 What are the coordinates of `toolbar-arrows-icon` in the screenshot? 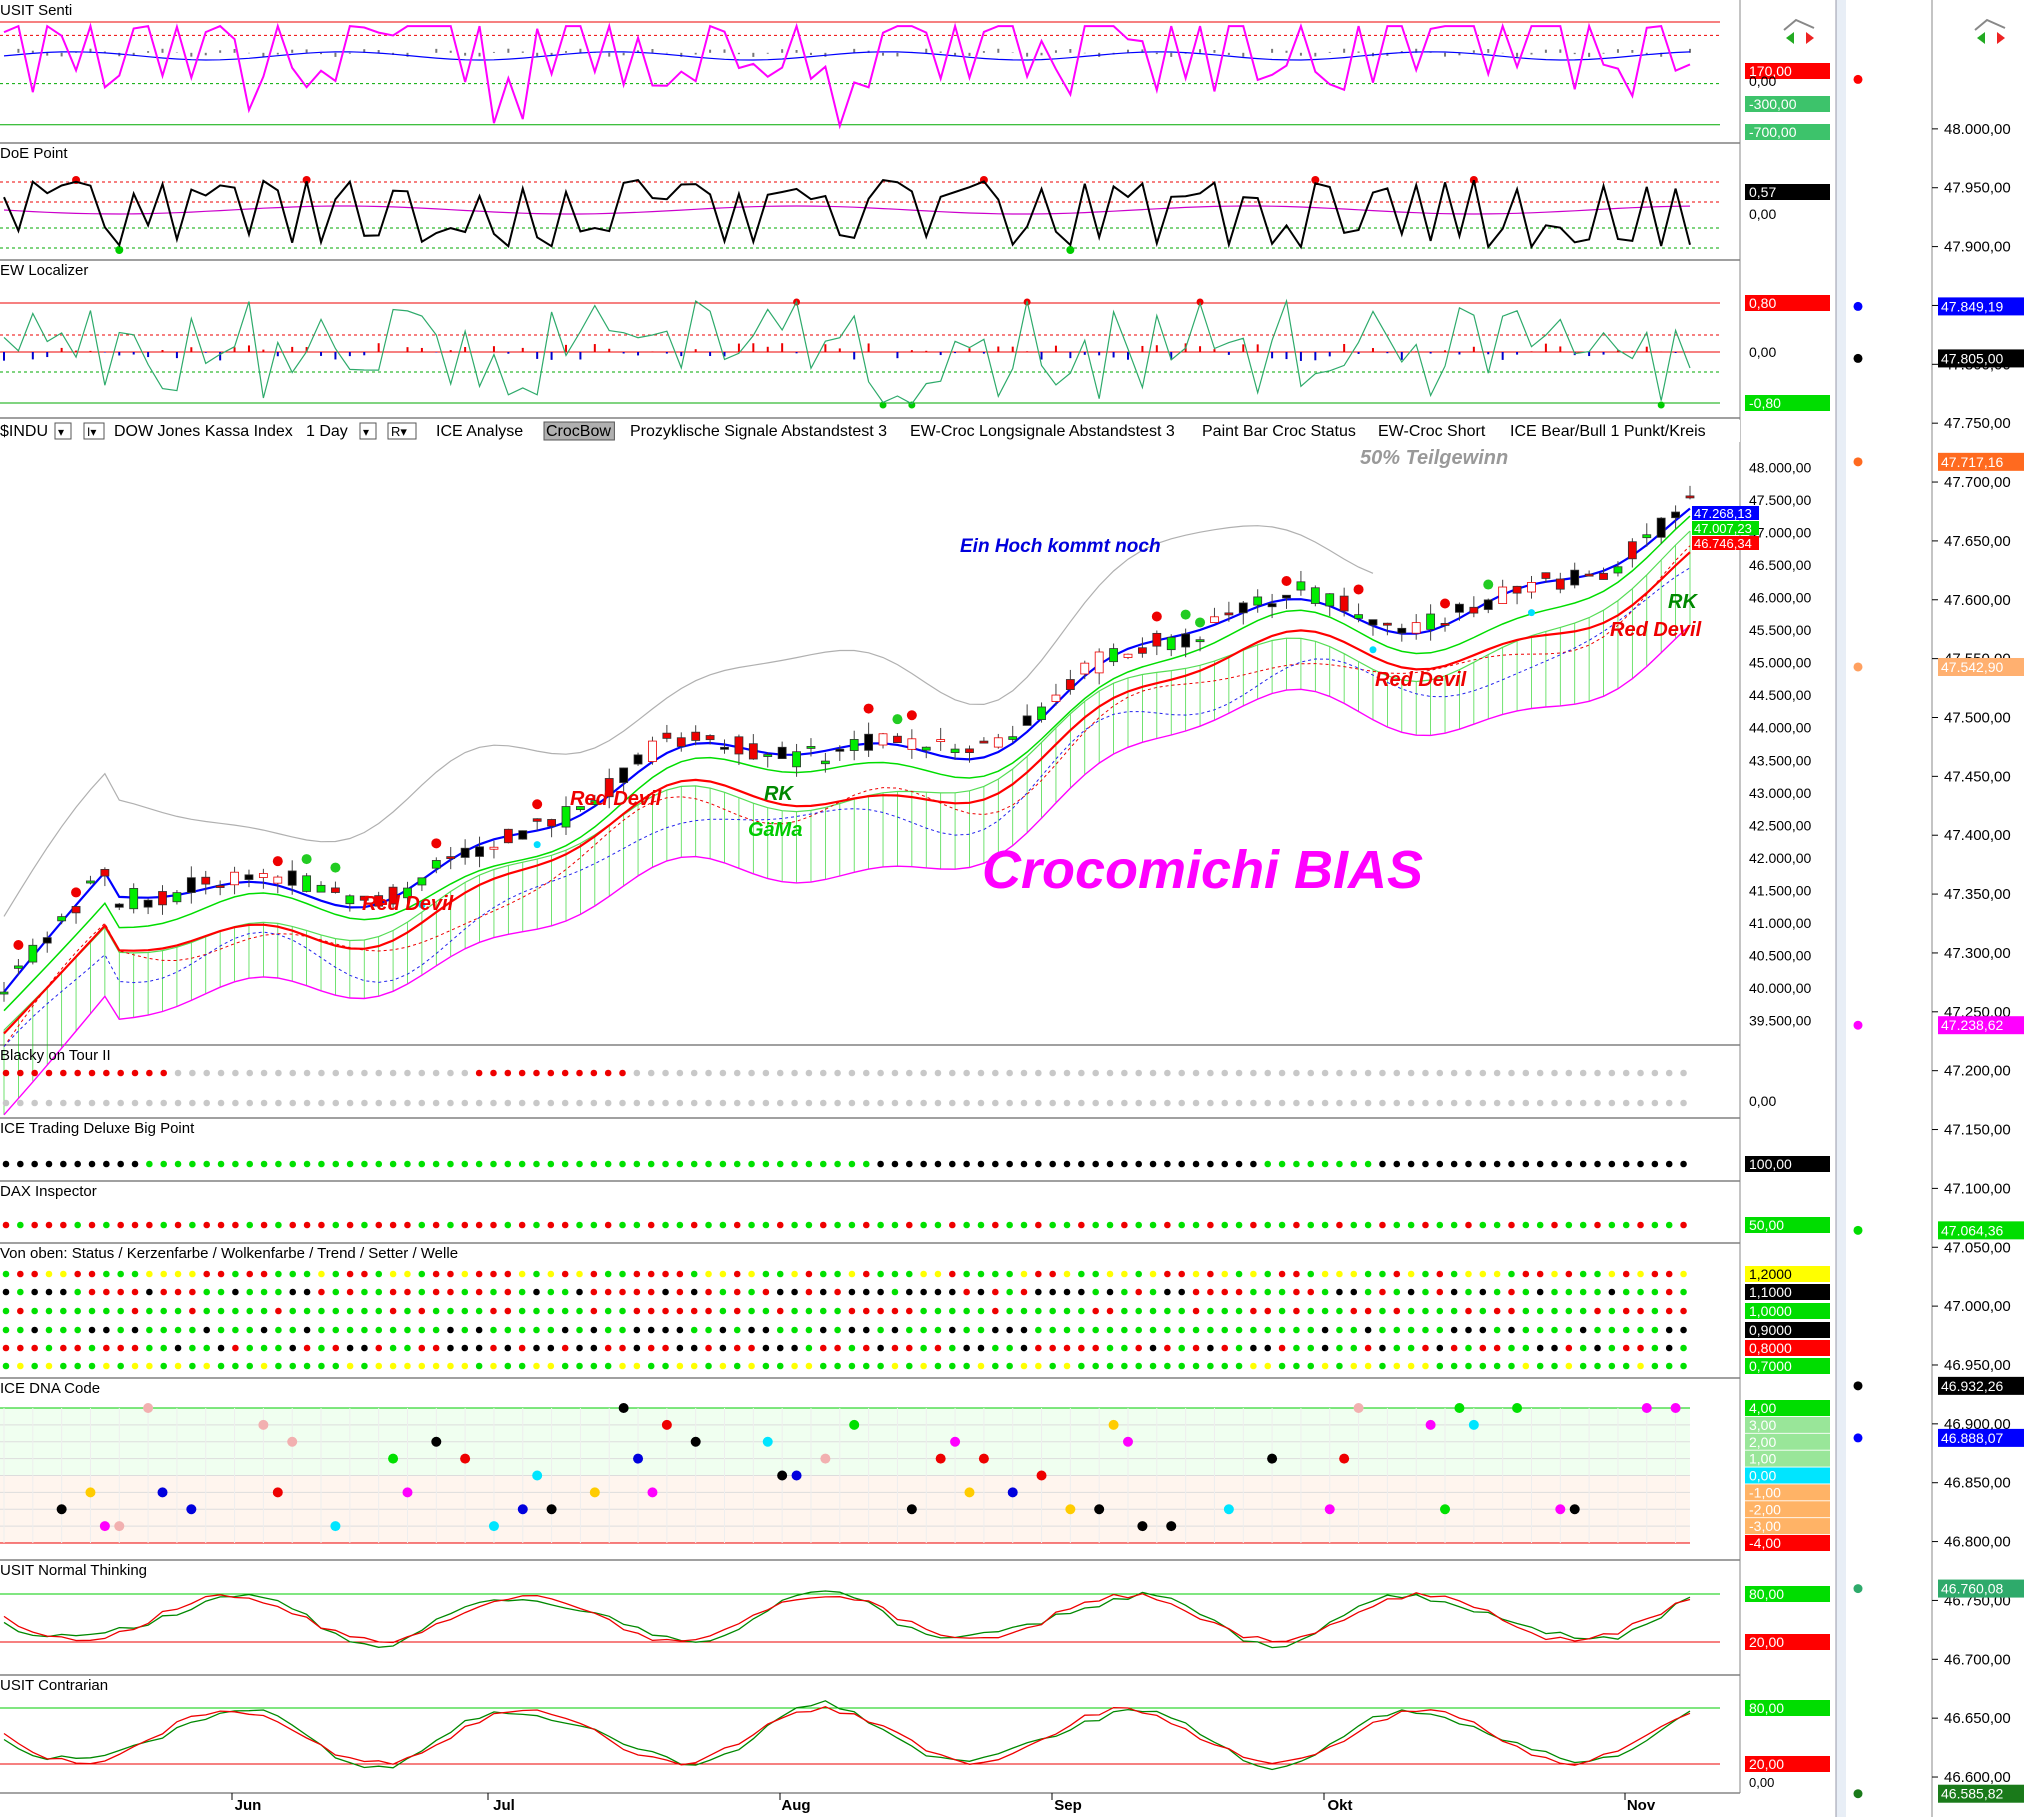 It's located at (1799, 31).